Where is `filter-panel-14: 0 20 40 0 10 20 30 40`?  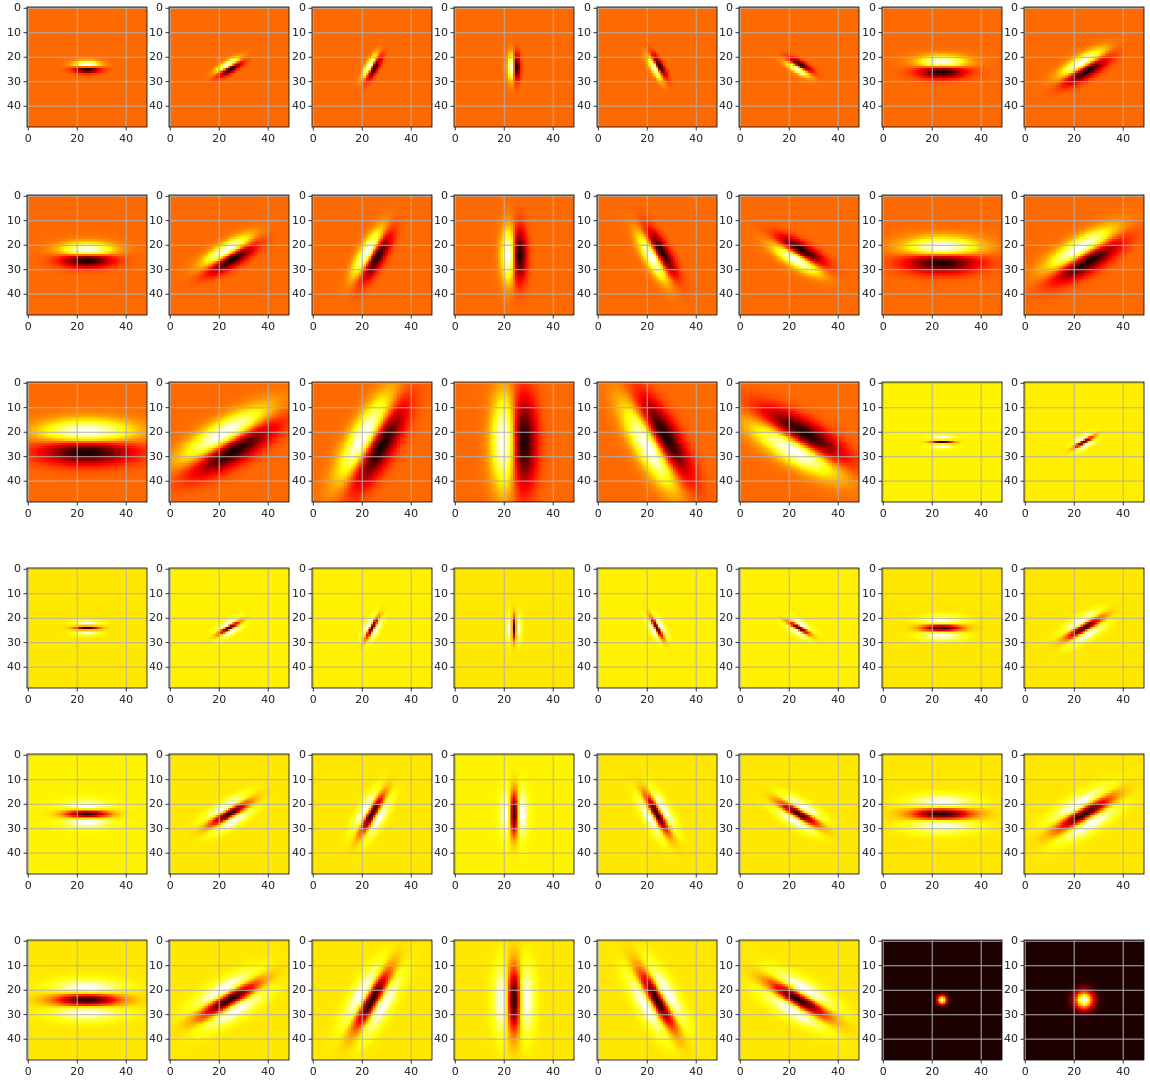 filter-panel-14: 0 20 40 0 10 20 30 40 is located at coordinates (789, 261).